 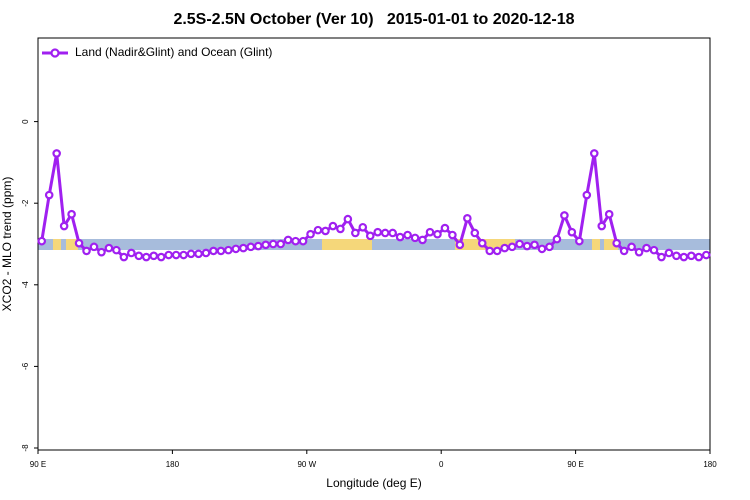 I want to click on x-tick-label: 90 W, so click(x=306, y=464).